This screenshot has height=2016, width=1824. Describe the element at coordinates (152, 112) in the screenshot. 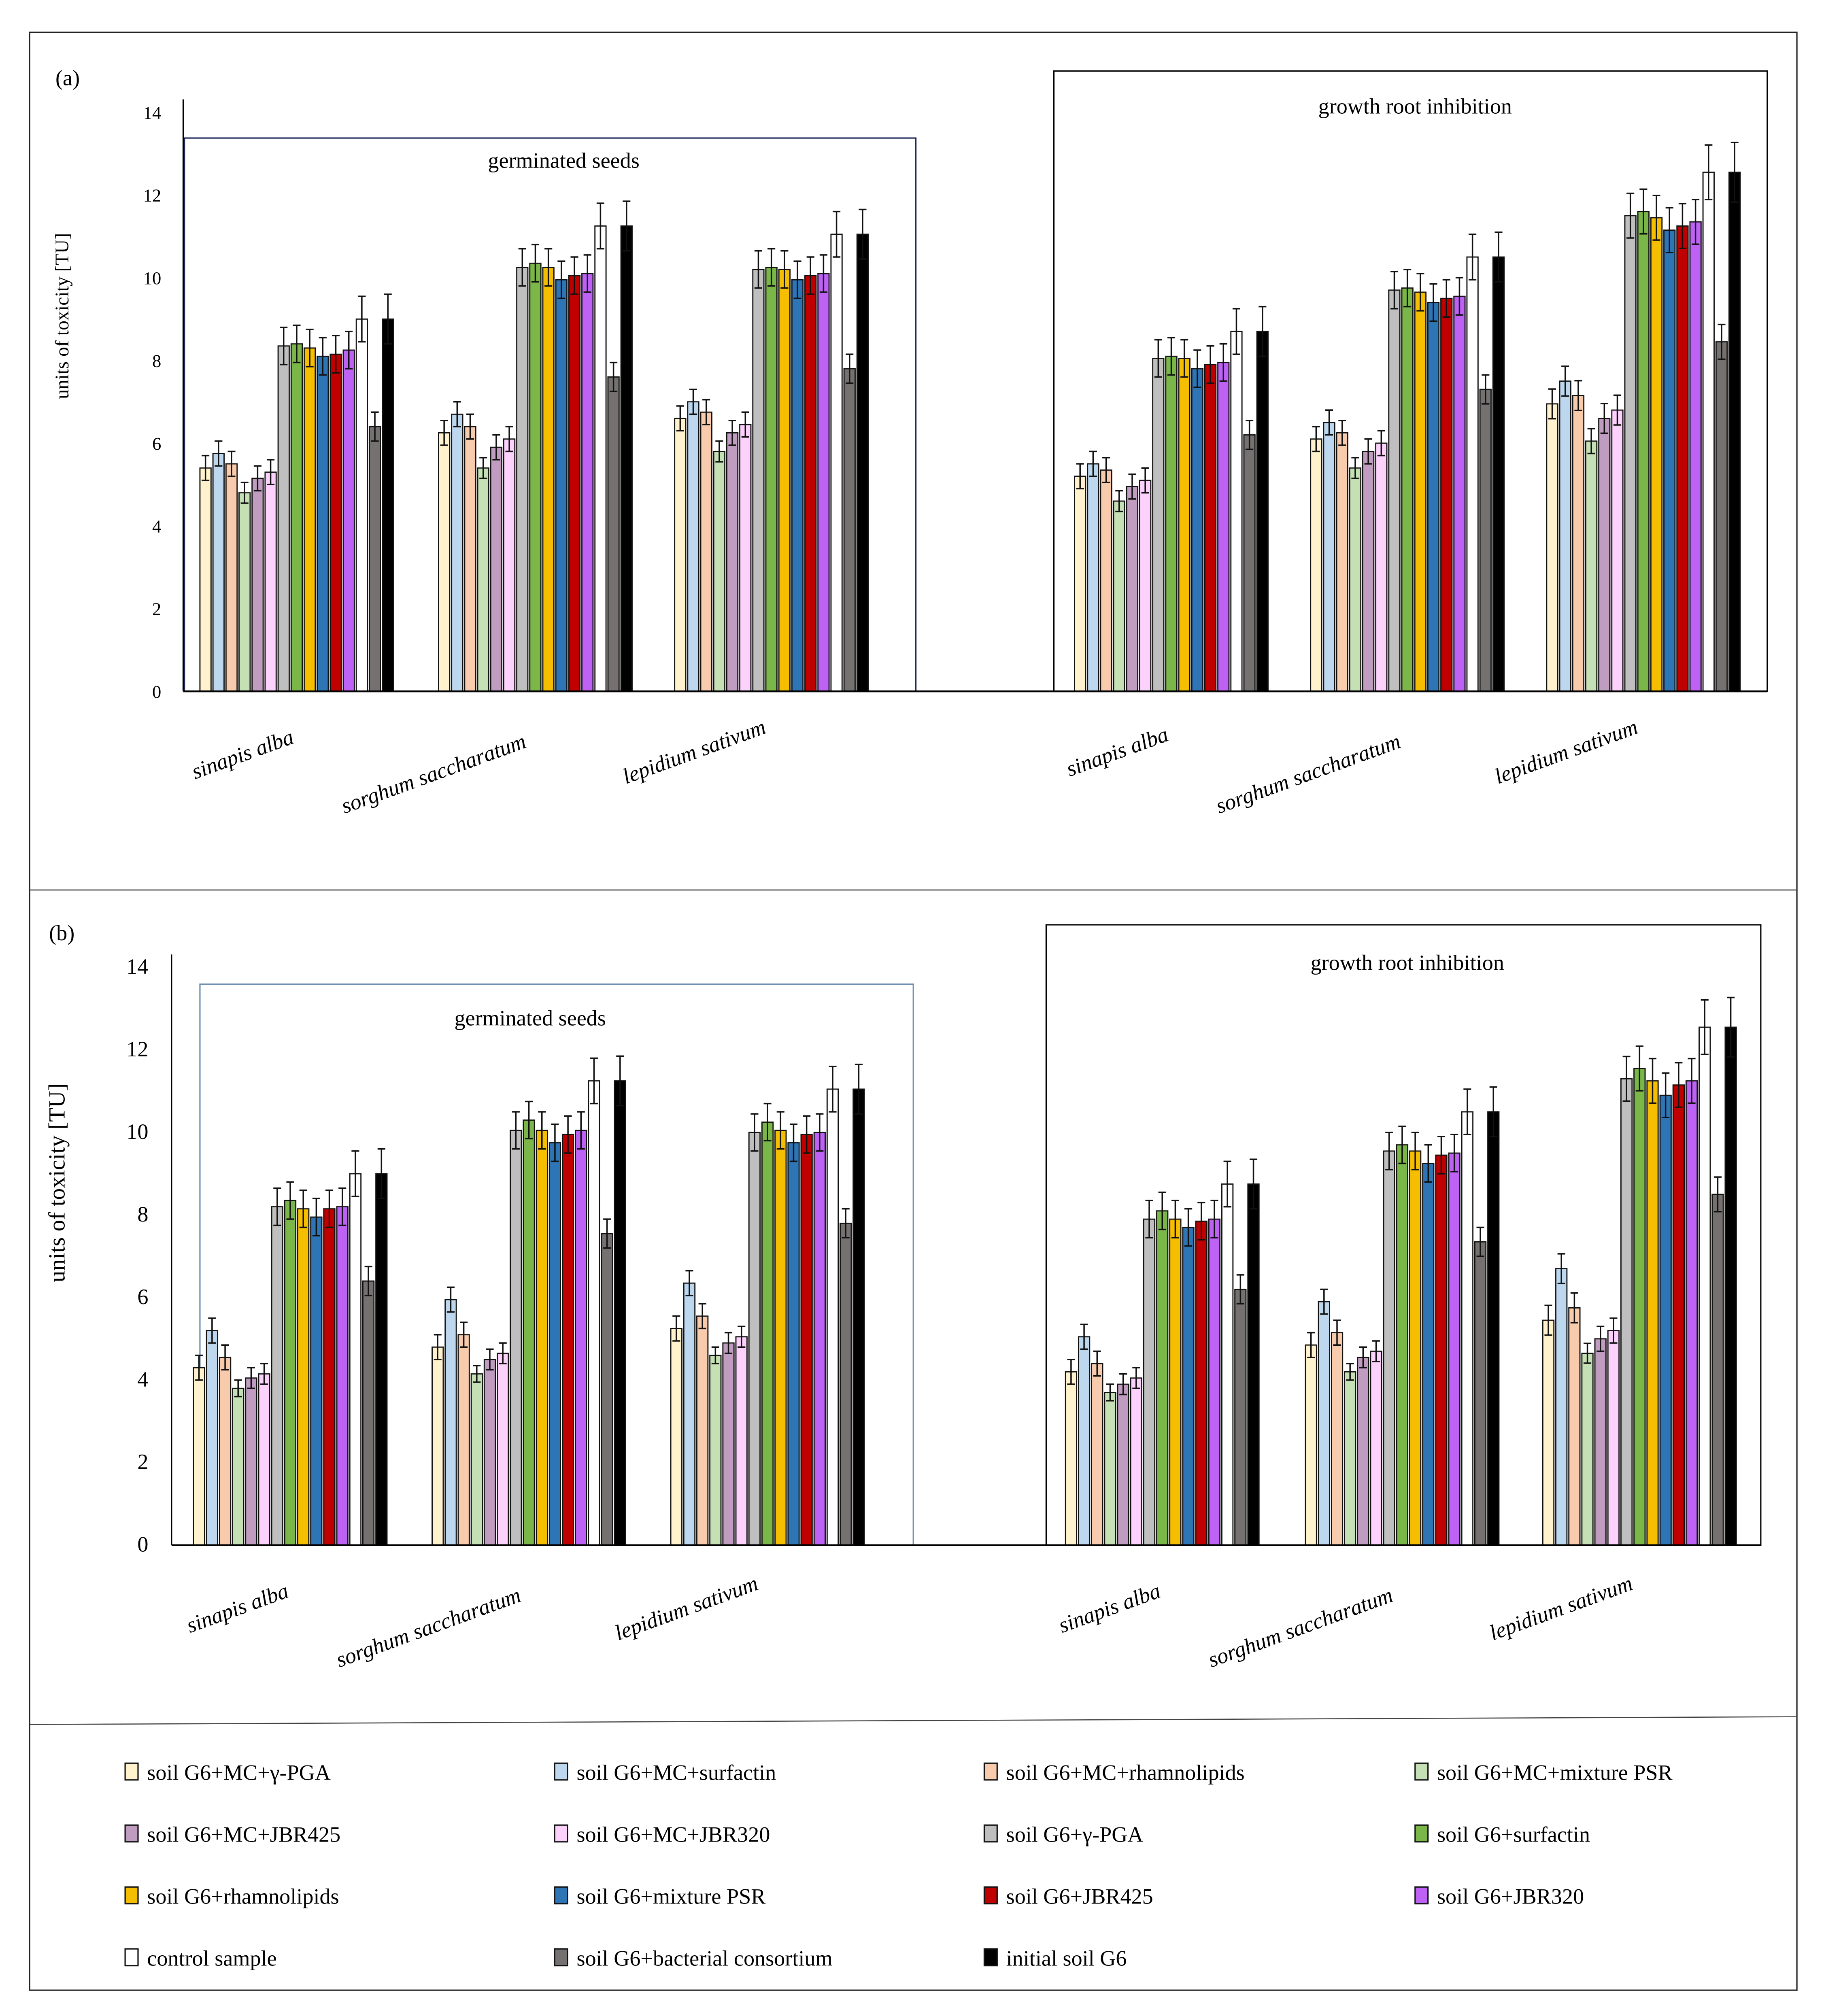

I see `y-tick-label: 14` at that location.